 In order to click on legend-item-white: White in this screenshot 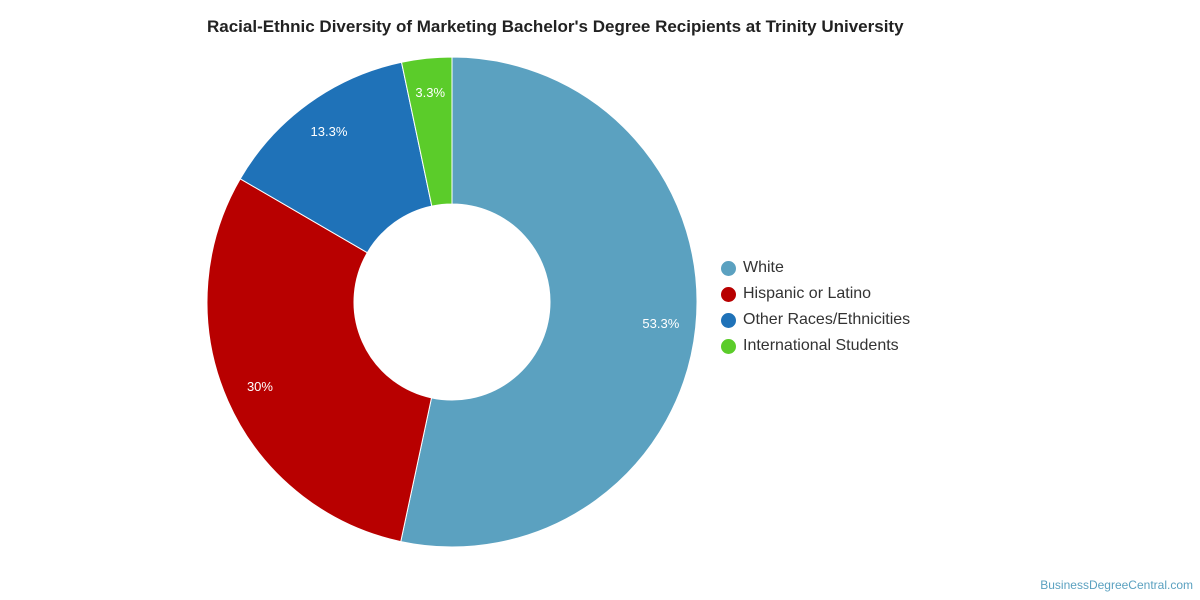, I will do `click(815, 268)`.